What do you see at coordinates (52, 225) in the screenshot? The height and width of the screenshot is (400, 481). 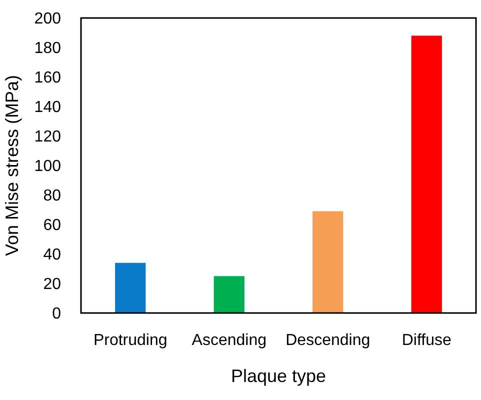 I see `y-tick-label: 60` at bounding box center [52, 225].